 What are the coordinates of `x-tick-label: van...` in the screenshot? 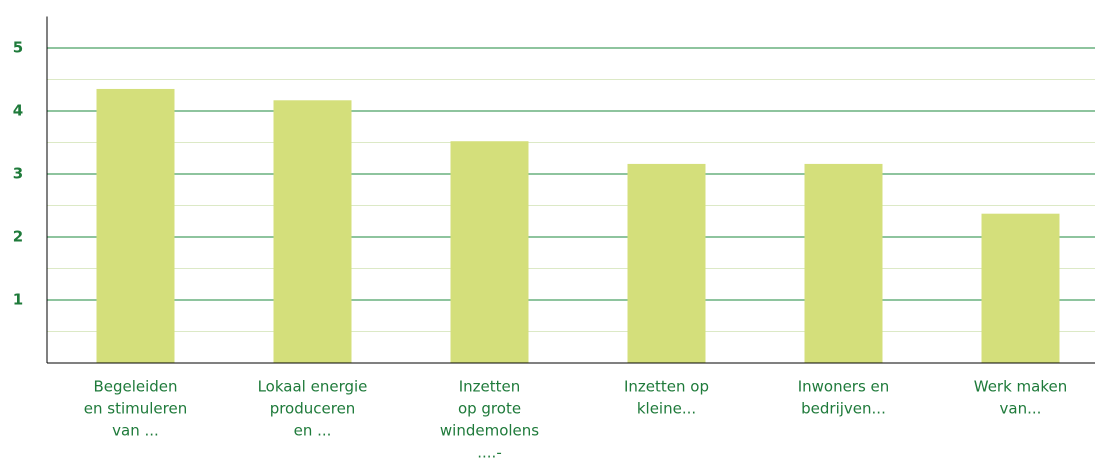 It's located at (1021, 409).